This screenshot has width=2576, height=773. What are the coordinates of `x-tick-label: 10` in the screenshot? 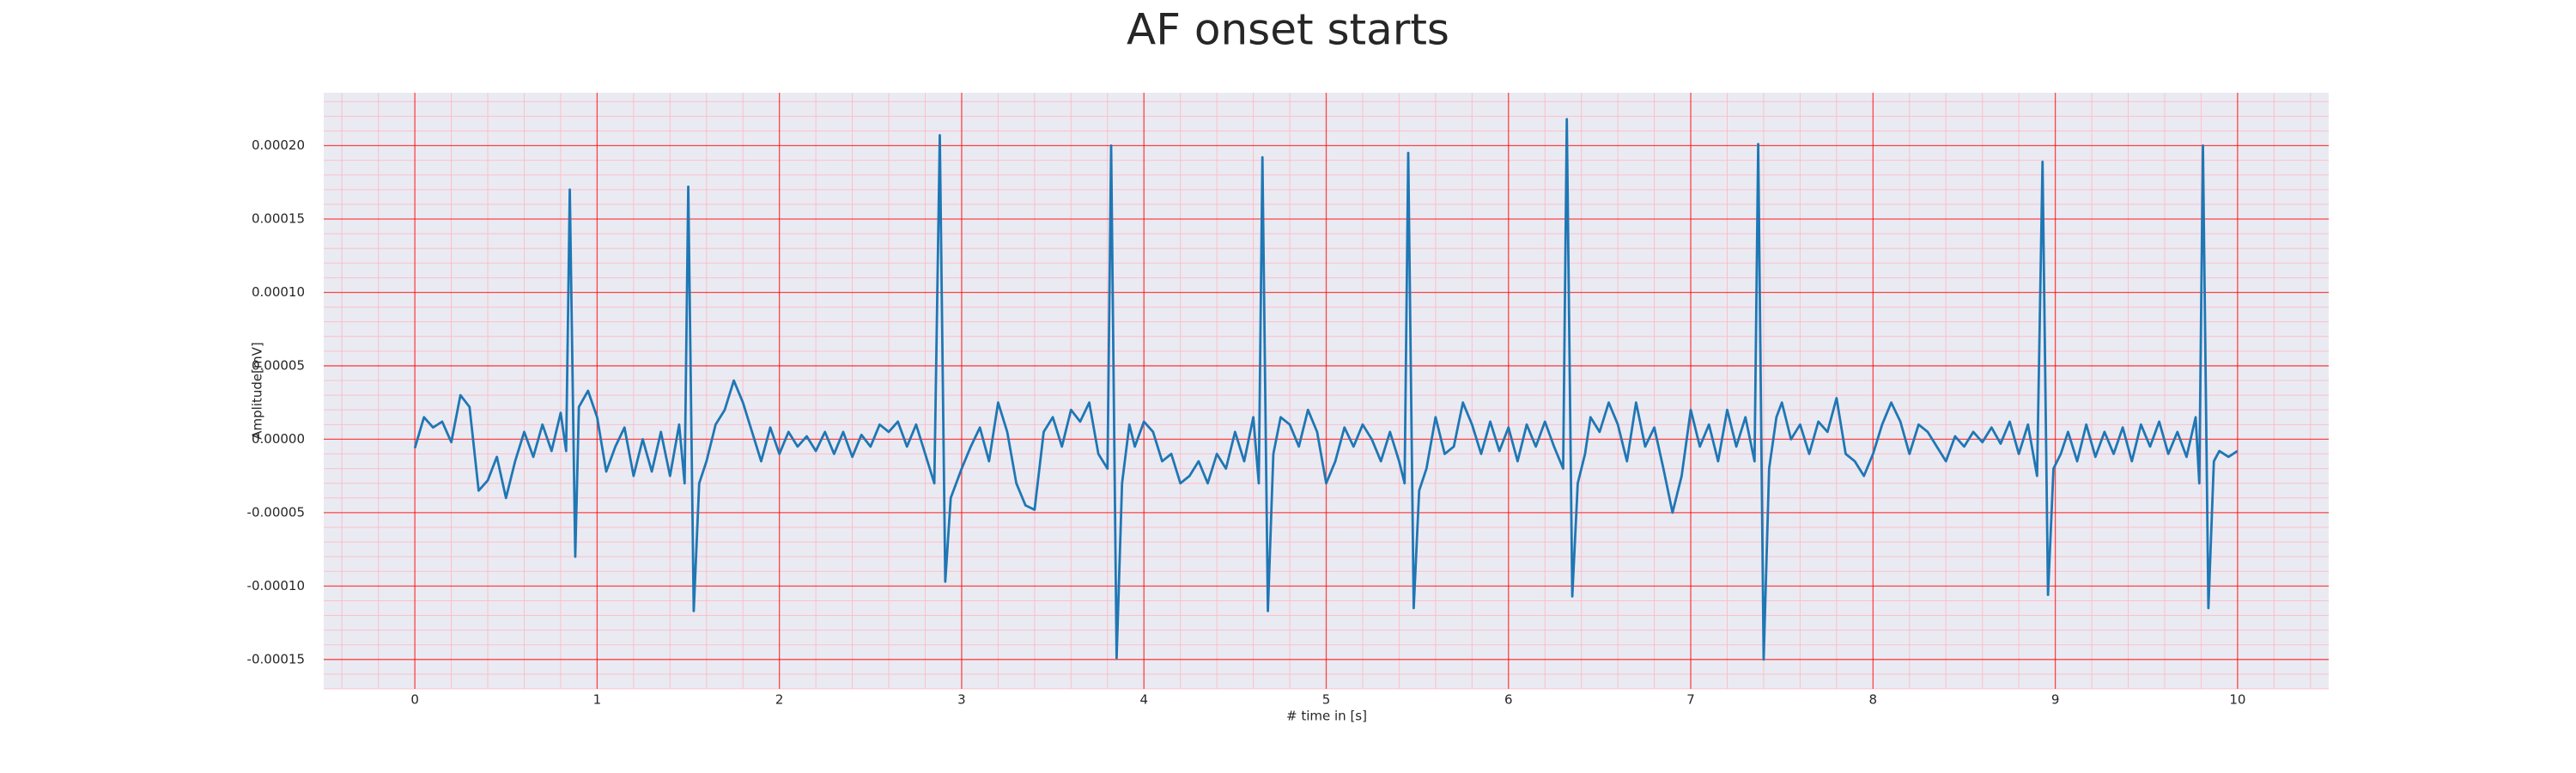 It's located at (2237, 700).